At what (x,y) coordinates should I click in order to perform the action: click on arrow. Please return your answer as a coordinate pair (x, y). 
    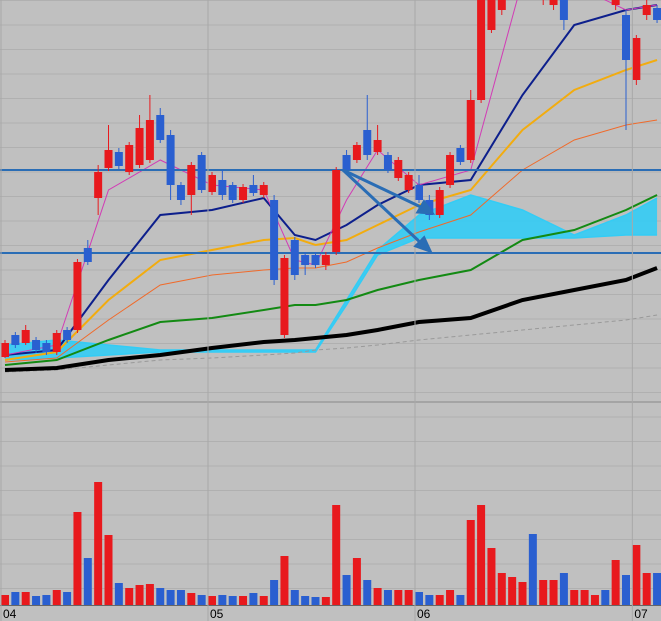
    Looking at the image, I should click on (384, 189).